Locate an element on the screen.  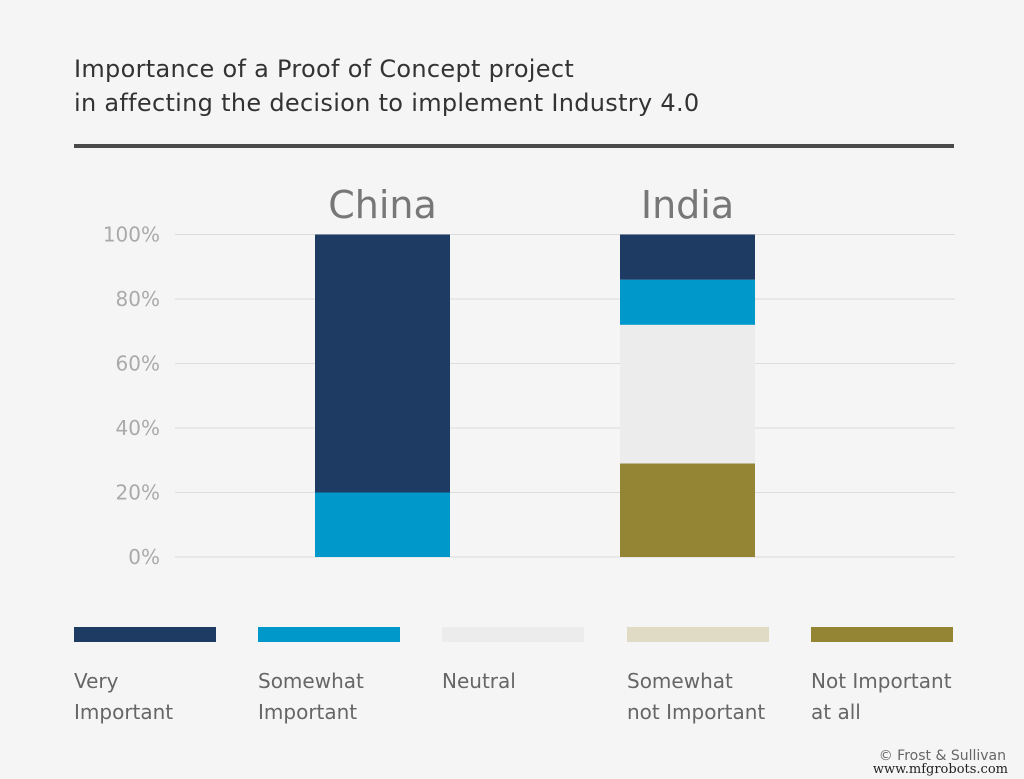
y-tick-label: 100% is located at coordinates (131, 235).